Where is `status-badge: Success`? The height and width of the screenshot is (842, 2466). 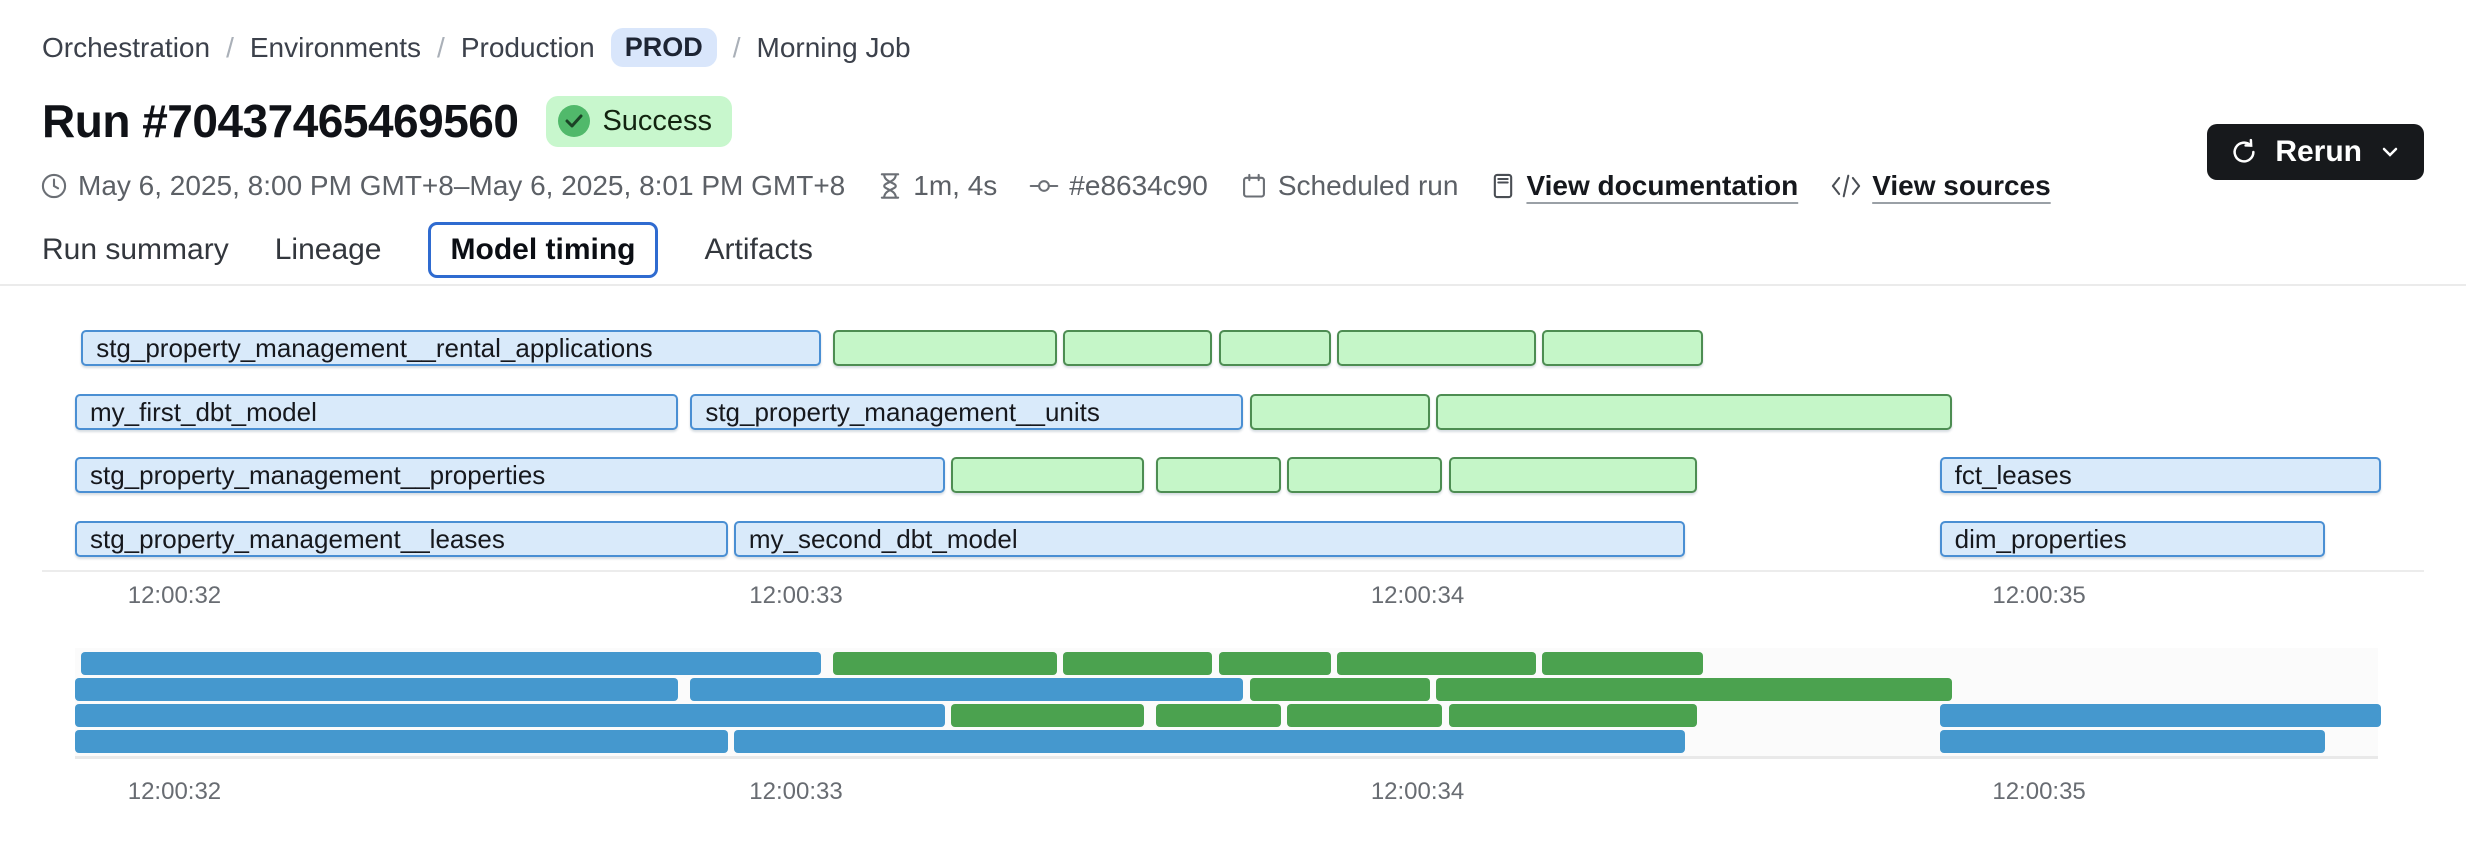 status-badge: Success is located at coordinates (639, 121).